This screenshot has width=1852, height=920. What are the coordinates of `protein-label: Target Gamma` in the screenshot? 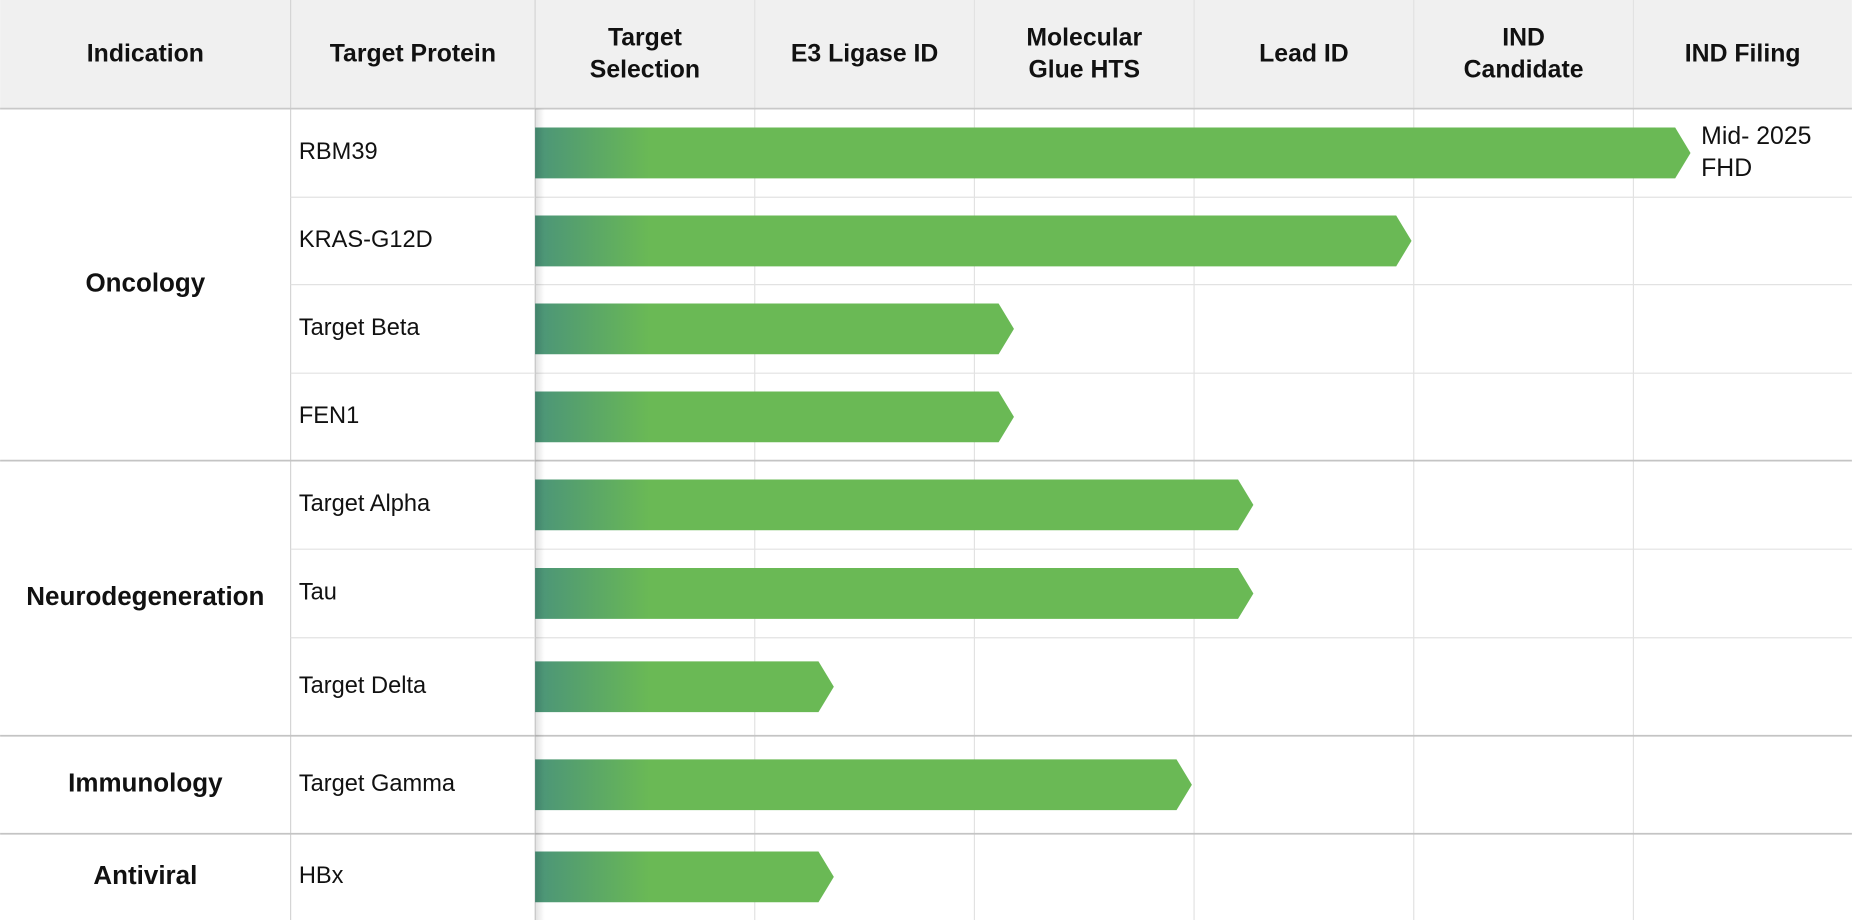 It's located at (377, 784).